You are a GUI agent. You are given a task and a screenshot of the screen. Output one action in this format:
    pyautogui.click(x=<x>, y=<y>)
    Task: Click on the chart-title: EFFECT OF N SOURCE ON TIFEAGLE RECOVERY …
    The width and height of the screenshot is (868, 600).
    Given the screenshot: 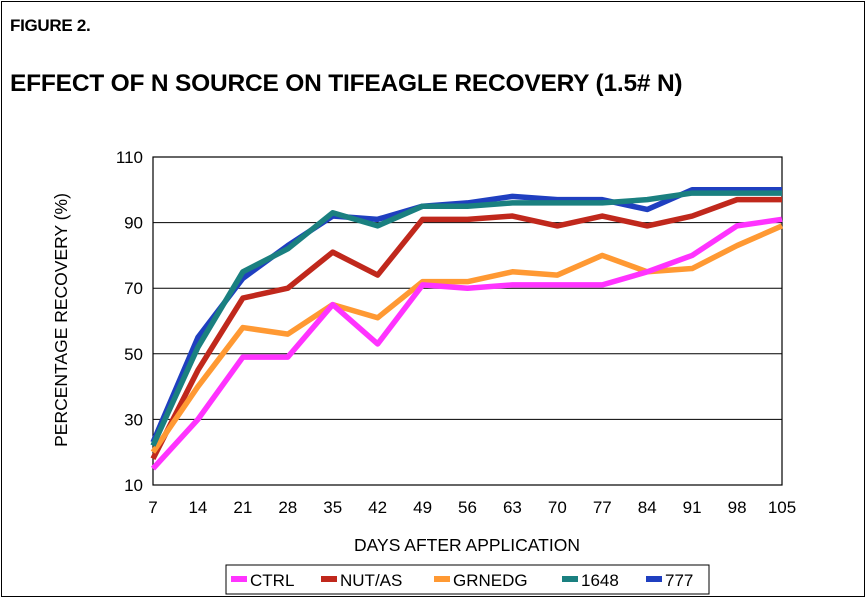 What is the action you would take?
    pyautogui.click(x=346, y=83)
    